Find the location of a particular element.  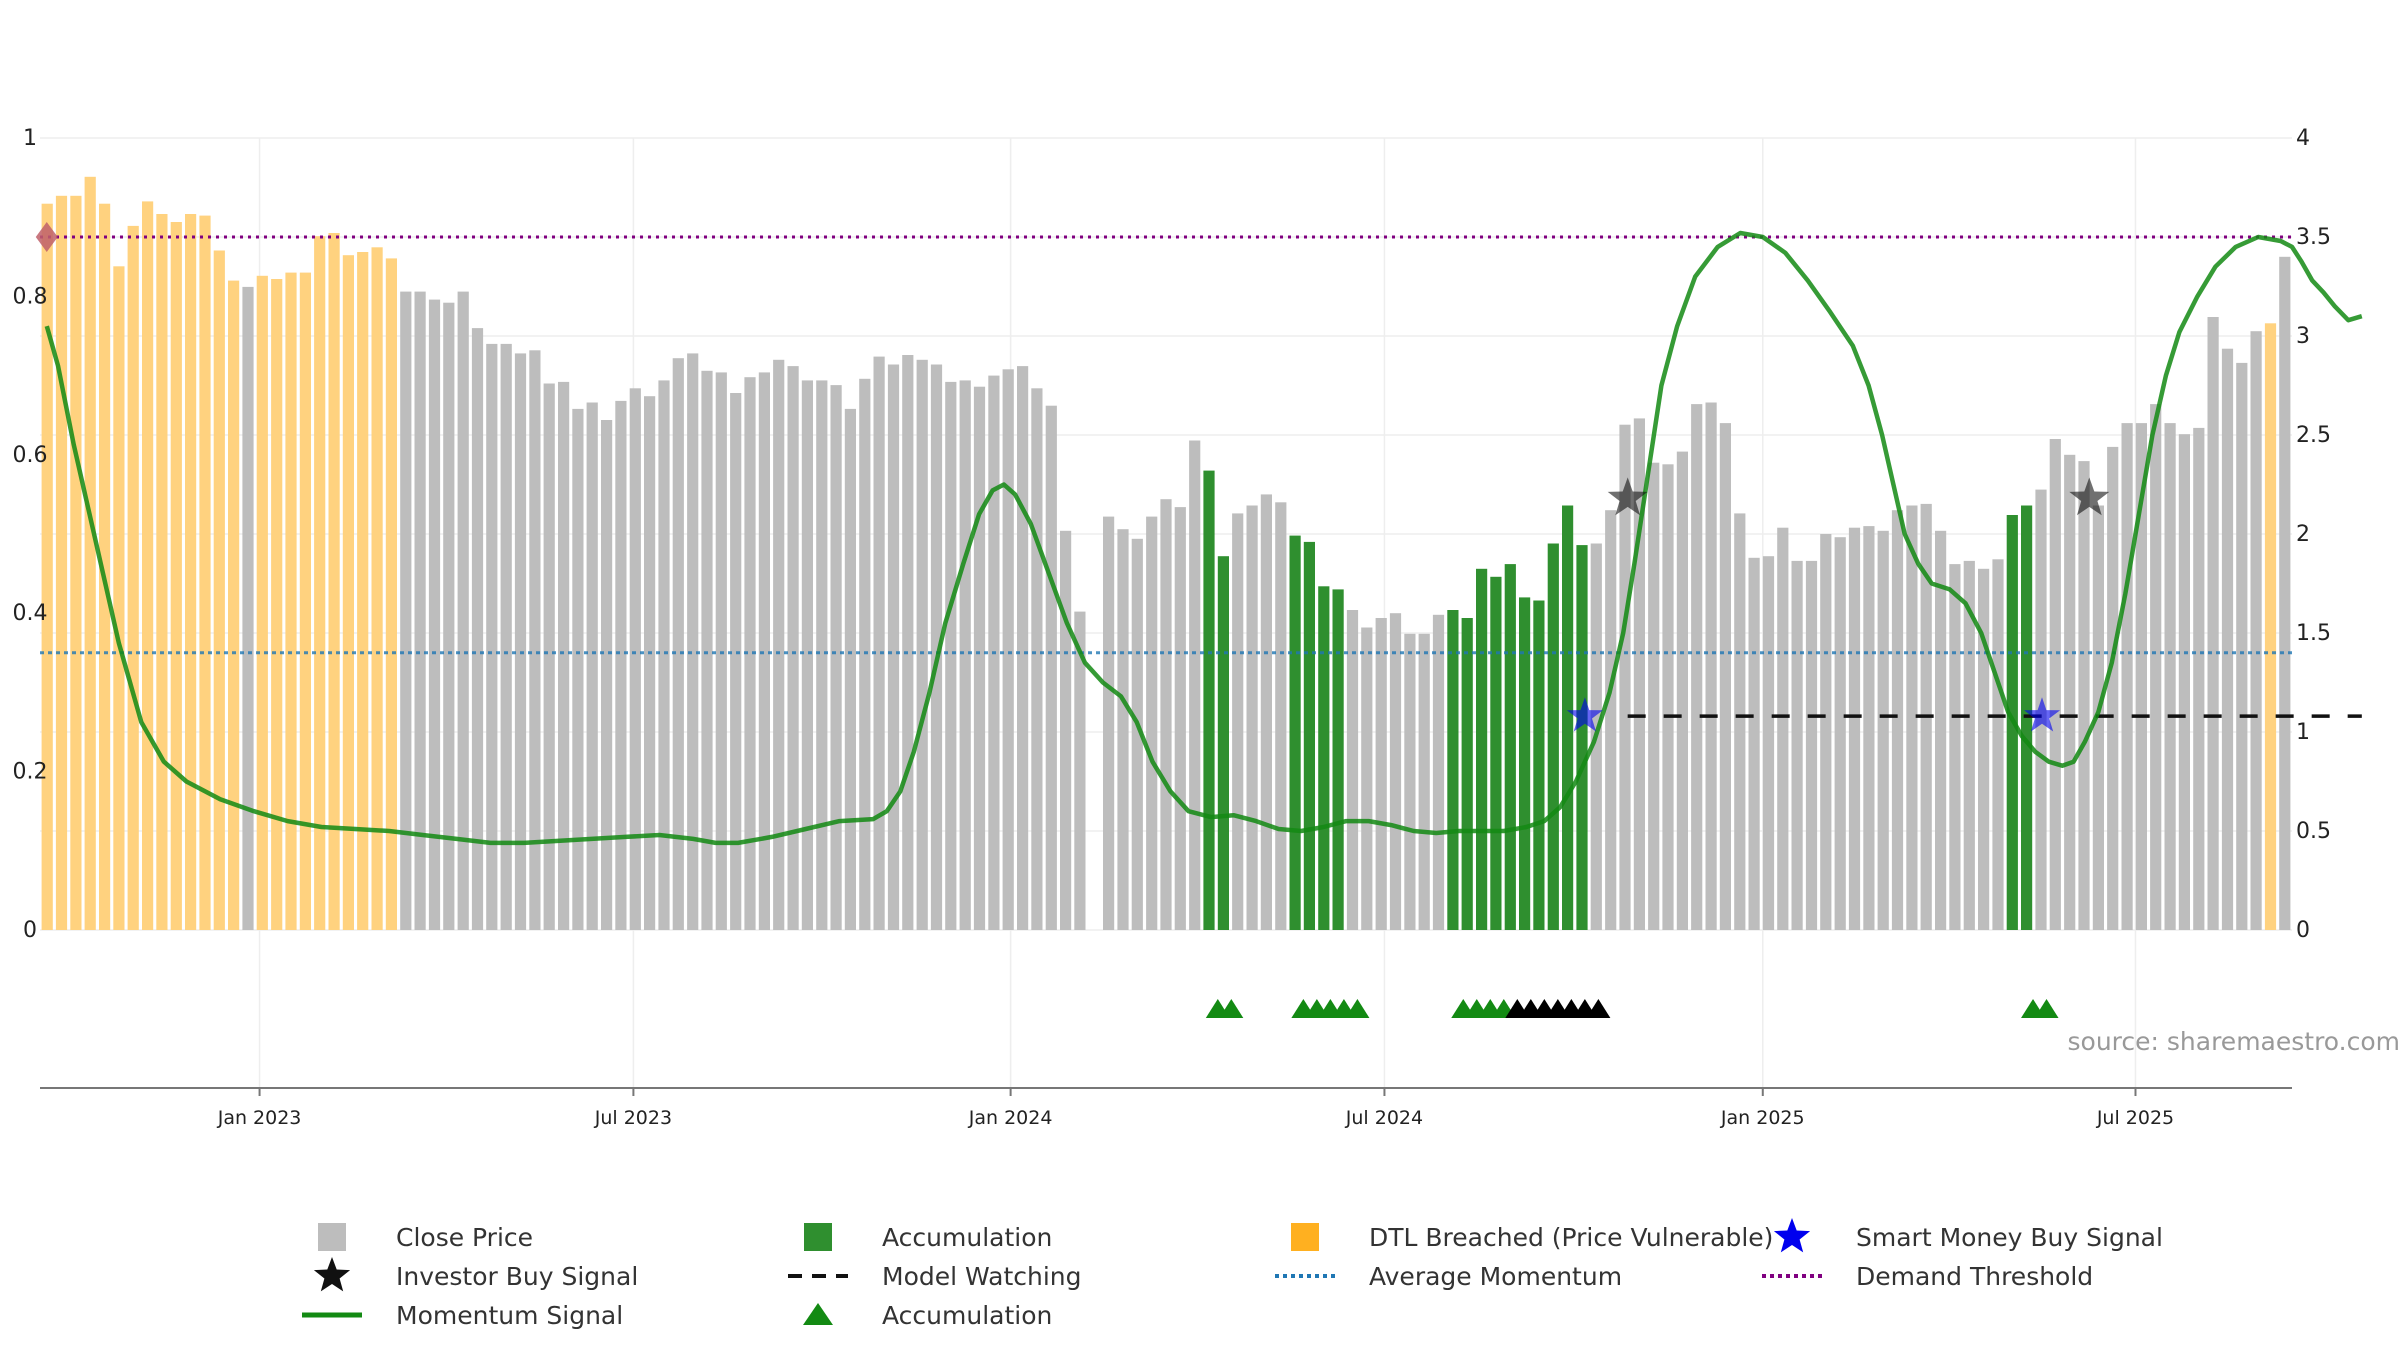

left-axis-tick: 1 is located at coordinates (30, 138).